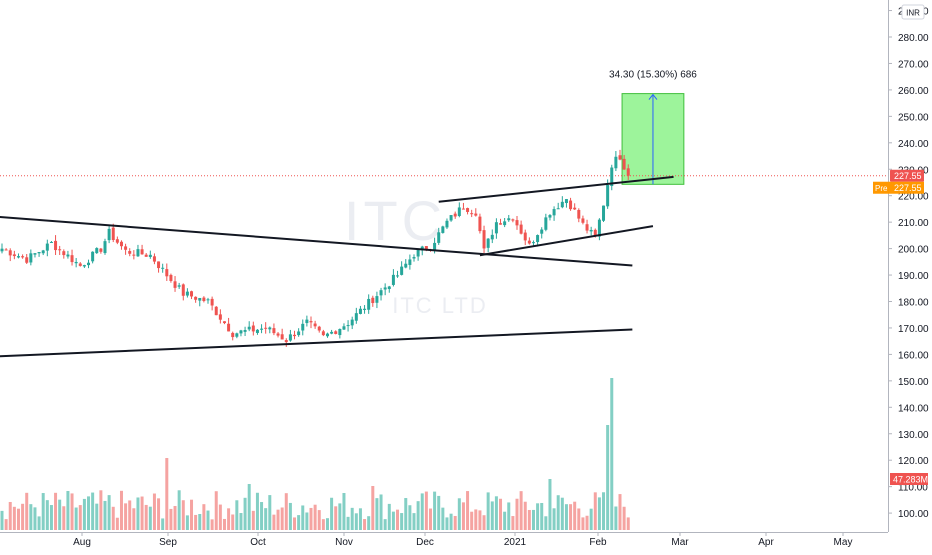 The width and height of the screenshot is (932, 555). I want to click on volume-value: 47.283M, so click(910, 480).